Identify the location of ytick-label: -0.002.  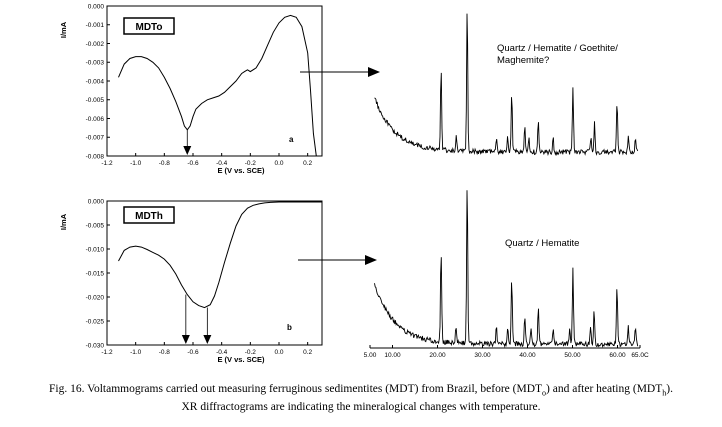
(95, 44).